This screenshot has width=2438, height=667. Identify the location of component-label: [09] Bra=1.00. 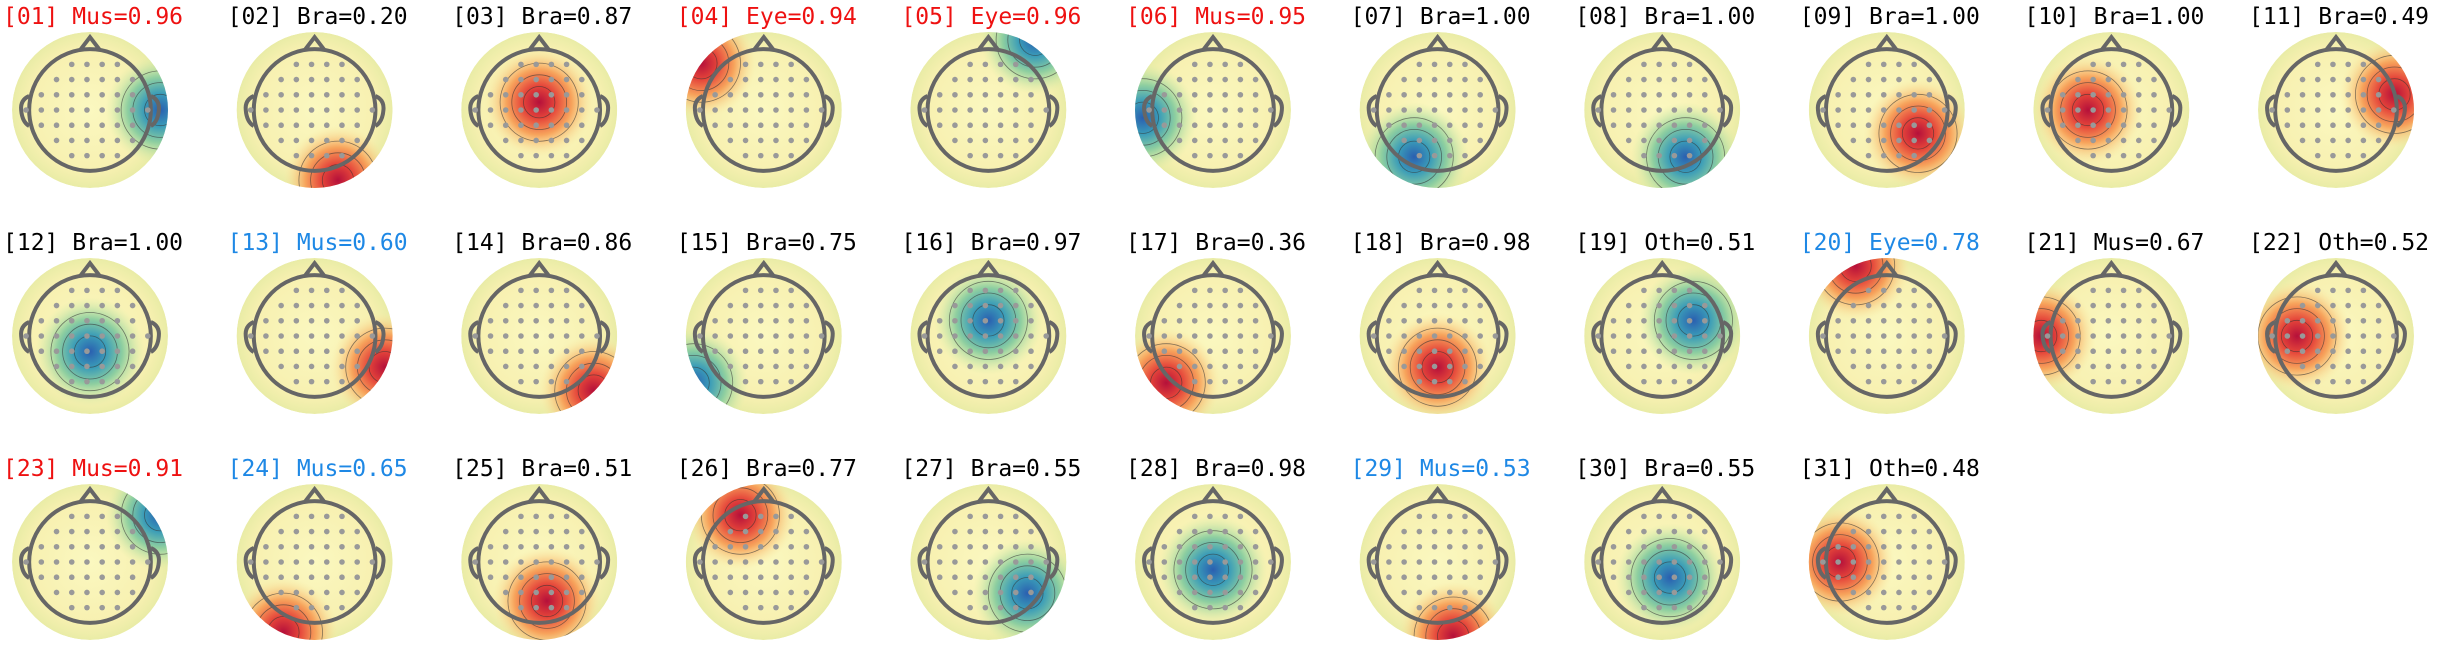
(1890, 17).